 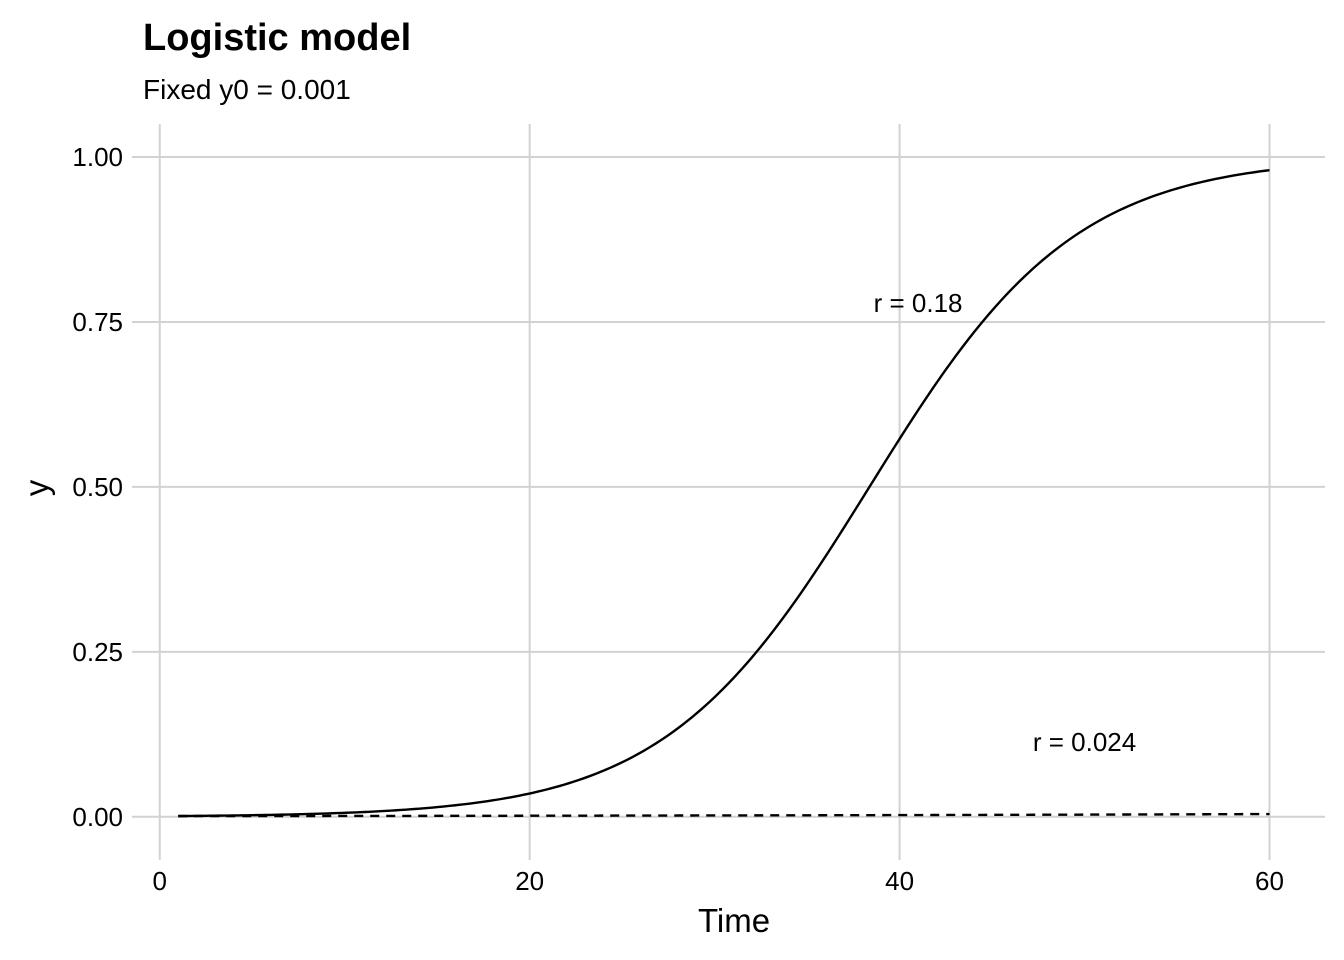 What do you see at coordinates (97, 652) in the screenshot?
I see `y-tick-label: 0.25` at bounding box center [97, 652].